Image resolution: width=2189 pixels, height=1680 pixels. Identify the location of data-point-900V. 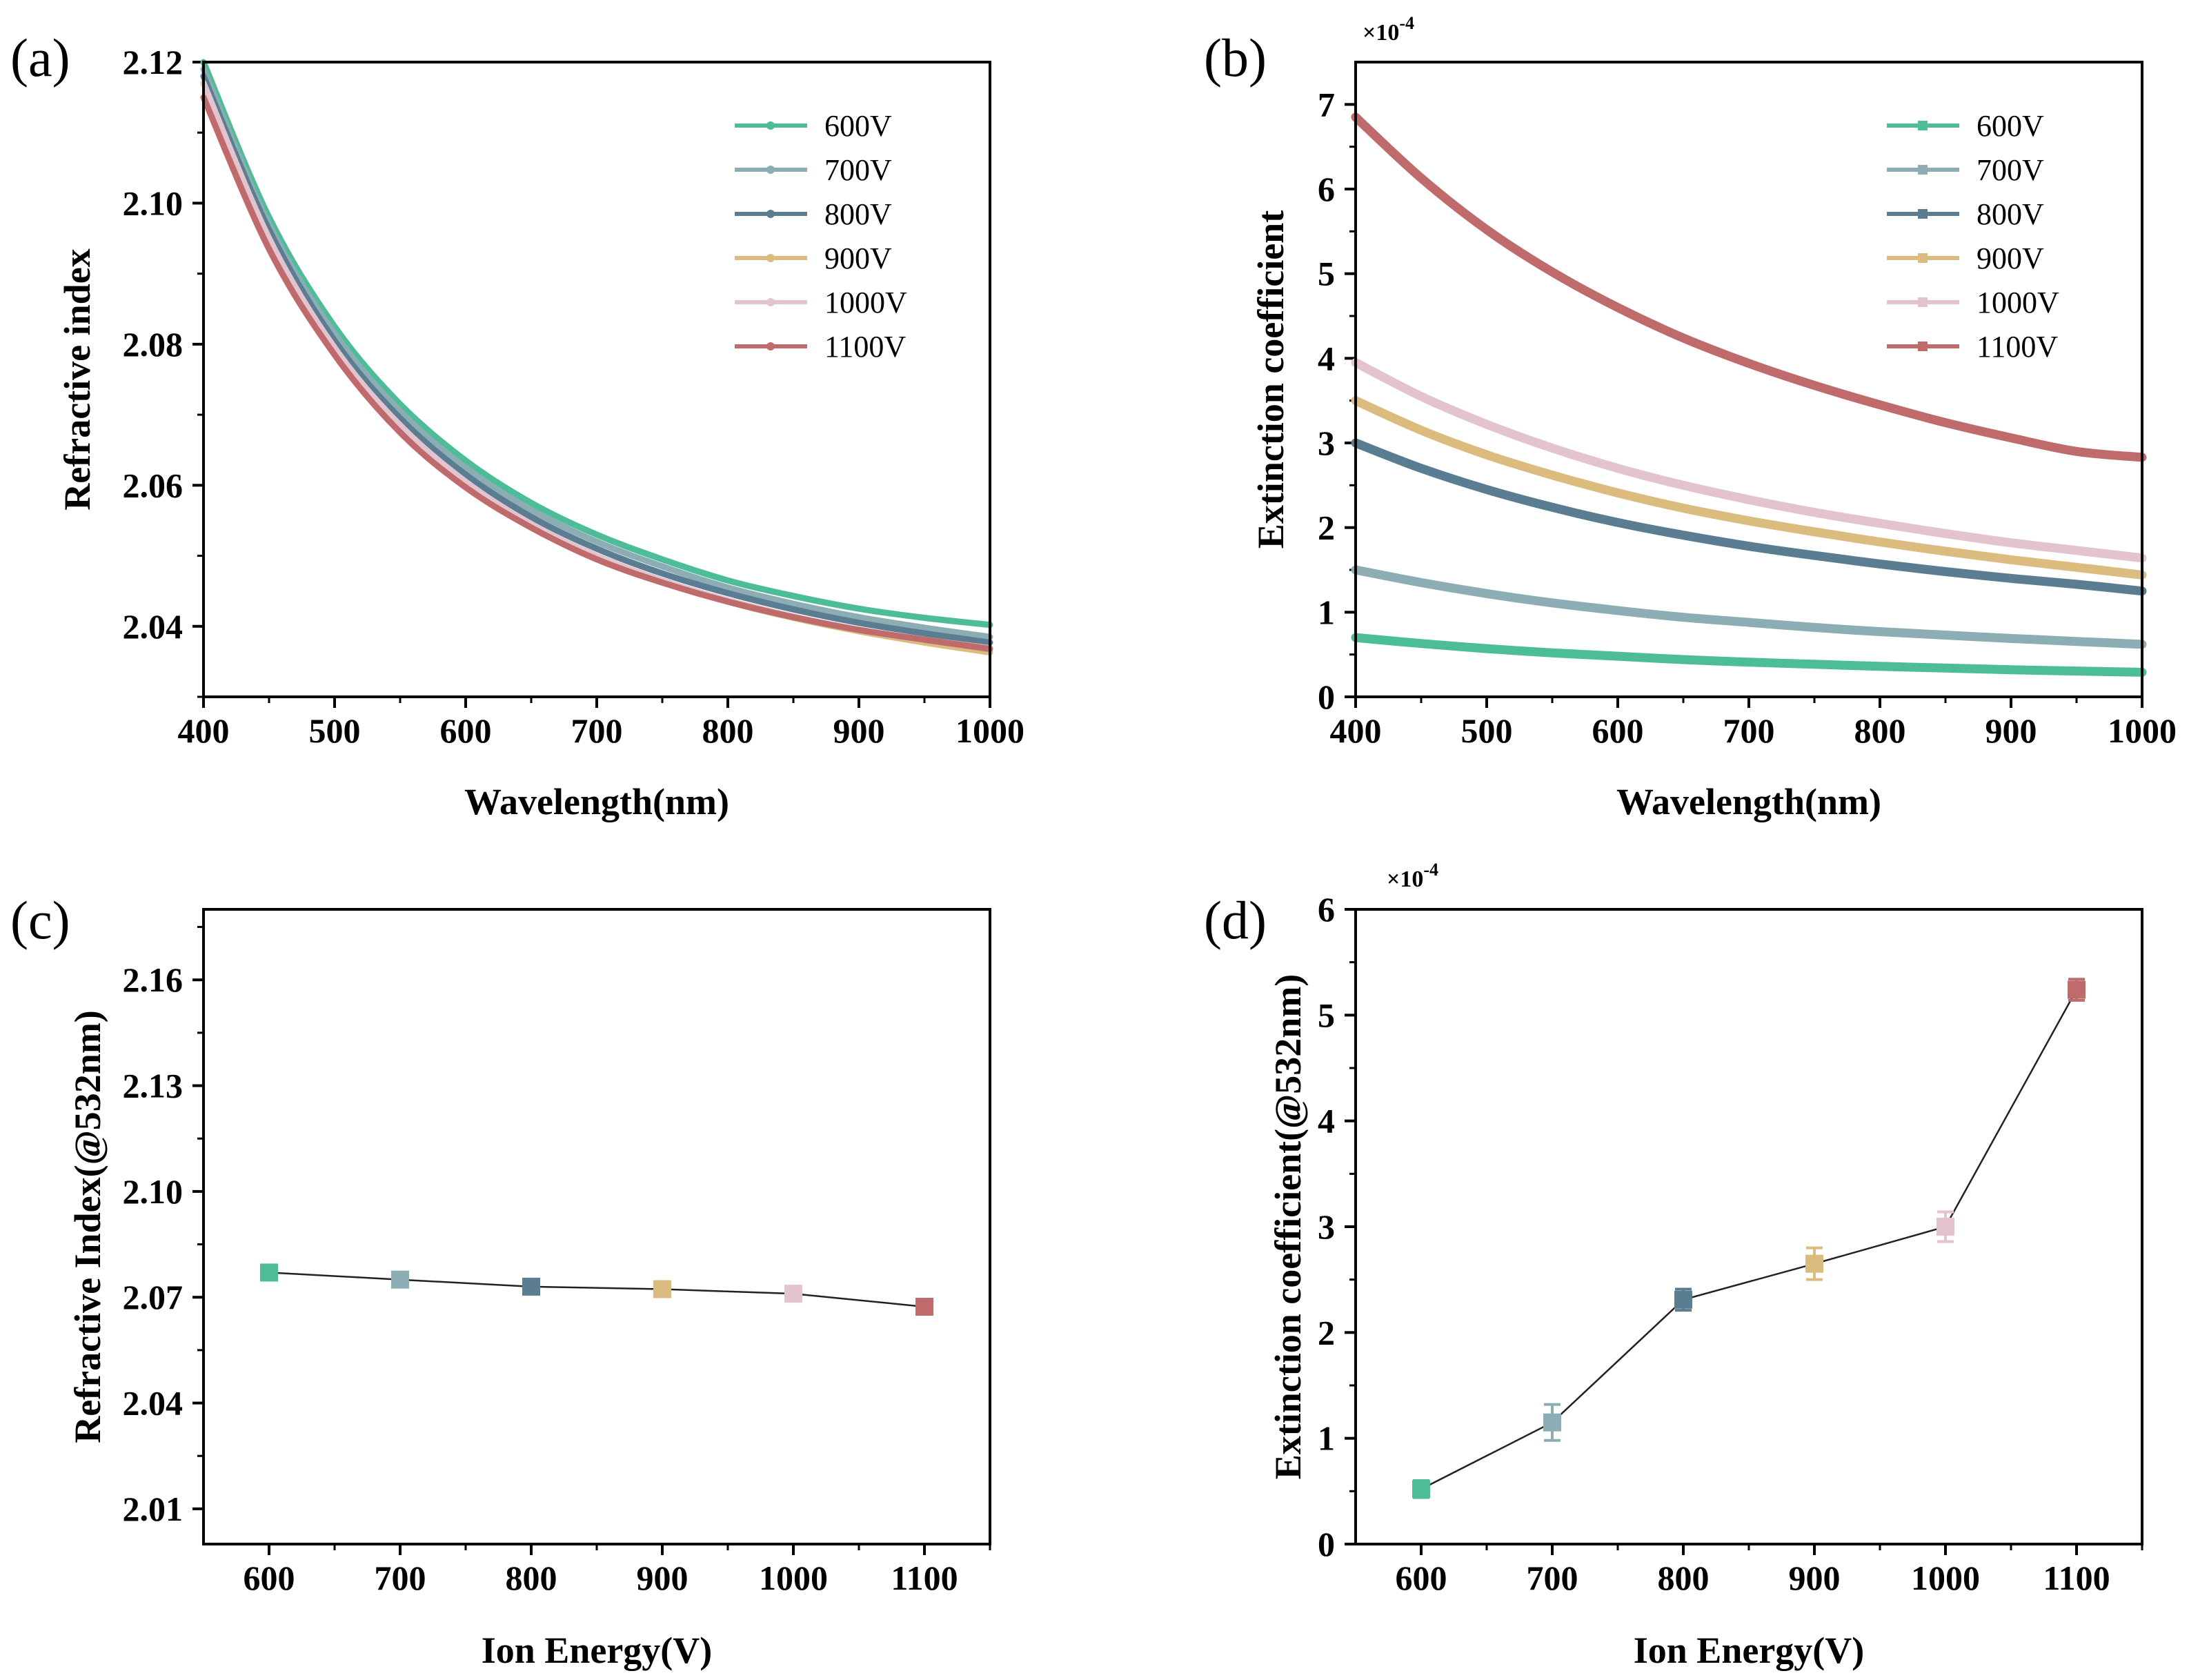
(662, 1289).